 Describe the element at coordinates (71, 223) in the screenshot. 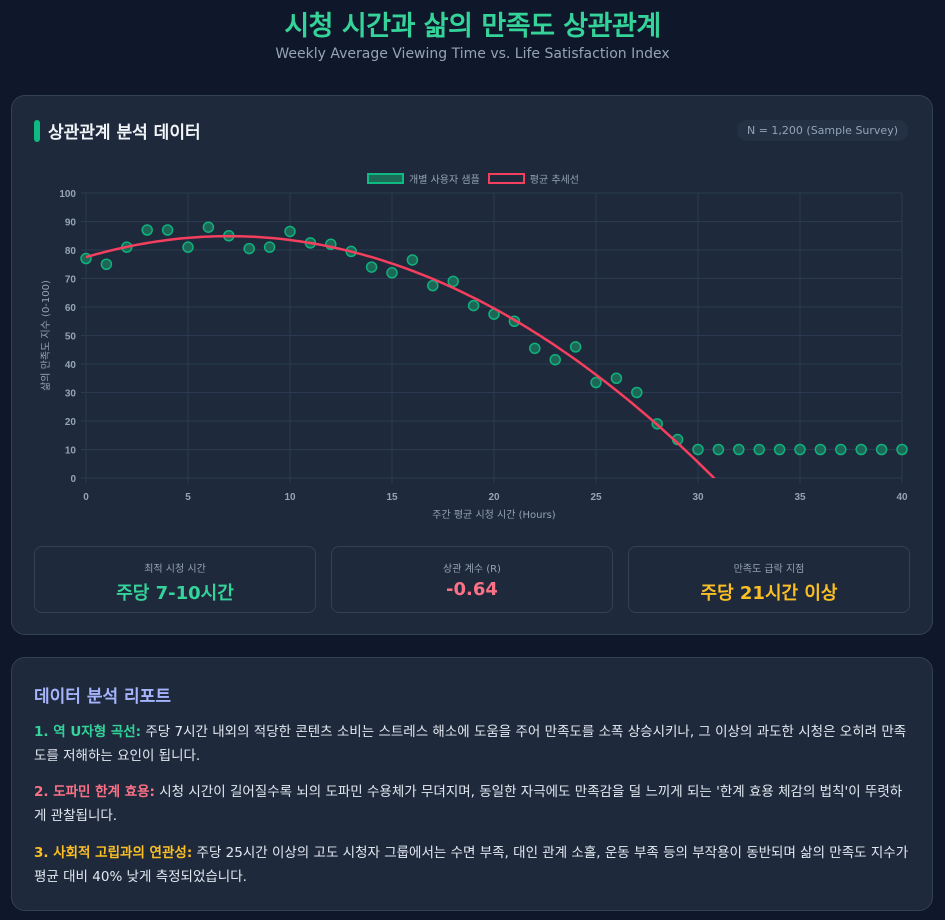

I see `y-tick-label: 90` at that location.